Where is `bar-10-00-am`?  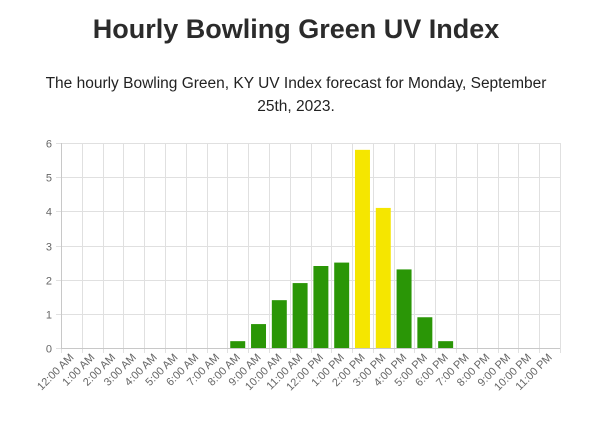 bar-10-00-am is located at coordinates (279, 324).